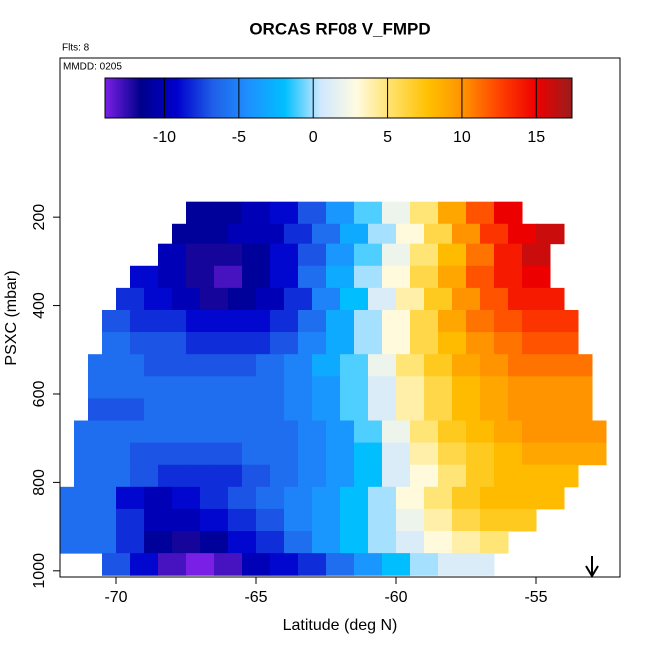 The width and height of the screenshot is (650, 655). What do you see at coordinates (92, 67) in the screenshot?
I see `annotation: MMDD: 0205` at bounding box center [92, 67].